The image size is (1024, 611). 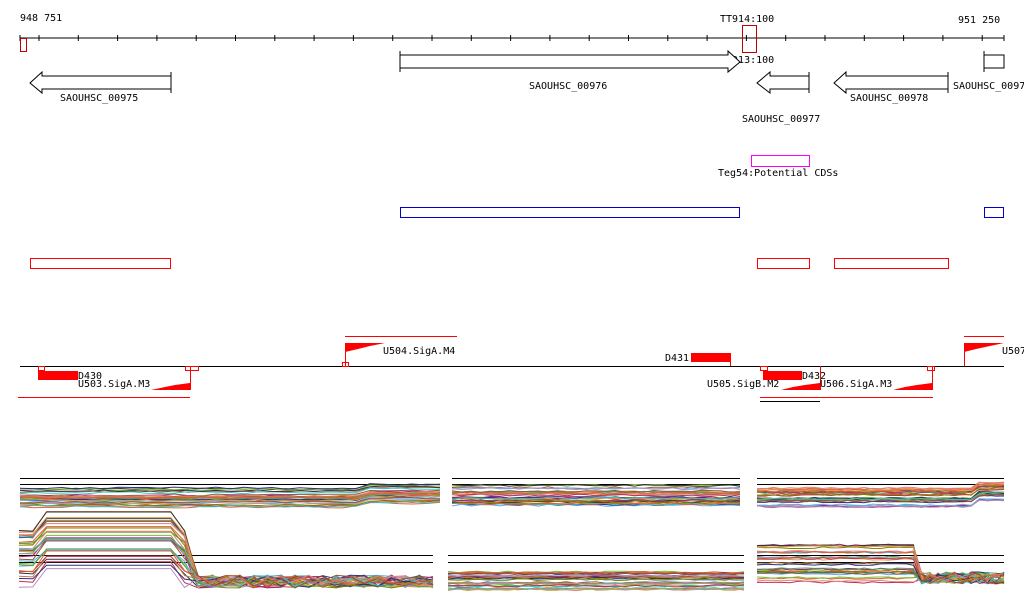 What do you see at coordinates (99, 98) in the screenshot?
I see `gene-label: SAOUHSC_00975` at bounding box center [99, 98].